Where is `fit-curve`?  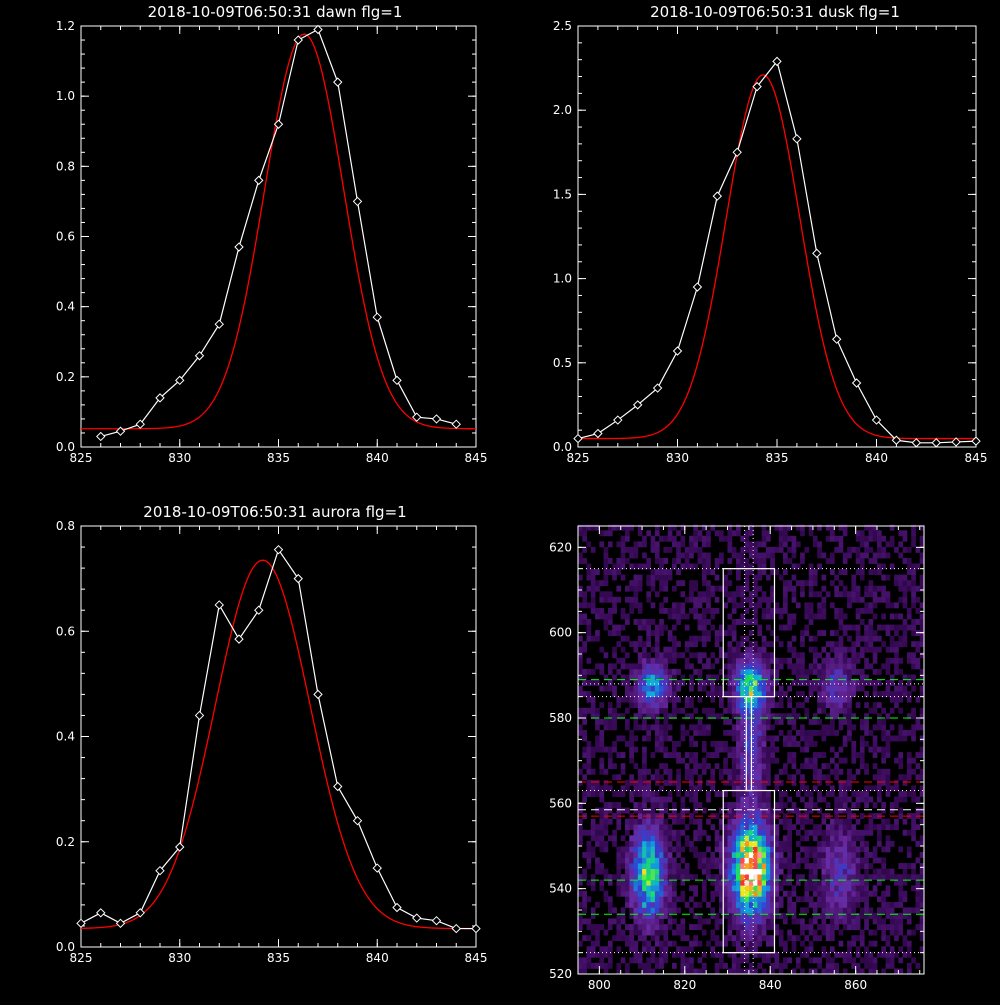 fit-curve is located at coordinates (777, 257).